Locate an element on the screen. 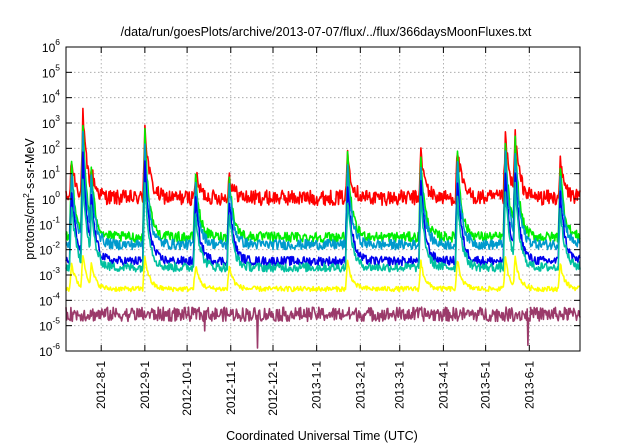 This screenshot has width=640, height=448. y-tick-label: 10² is located at coordinates (51, 147).